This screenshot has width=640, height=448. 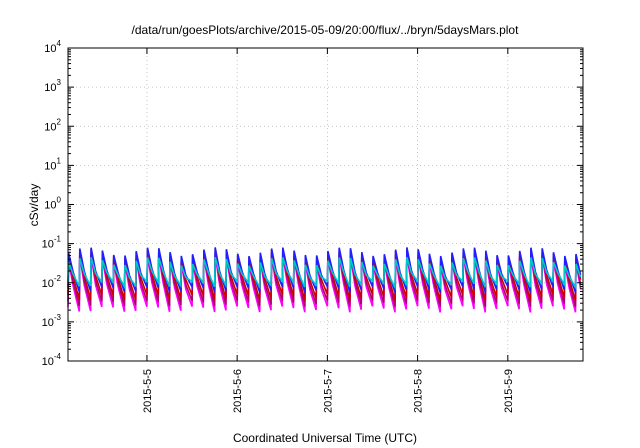 I want to click on y-tick-label: 10³, so click(x=52, y=86).